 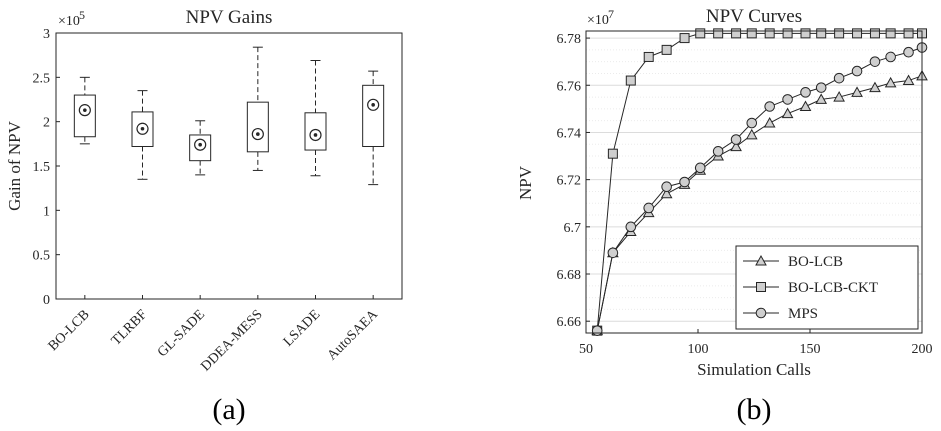 I want to click on x-tick-label: 150, so click(x=810, y=349).